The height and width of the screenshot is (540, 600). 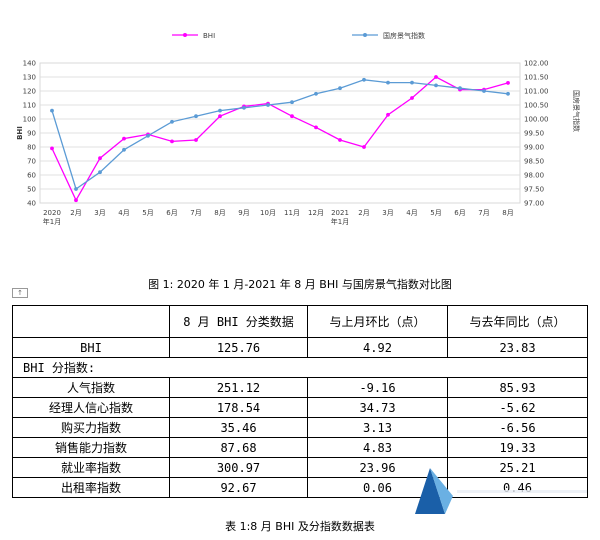 I want to click on right-y-axis-label: 国房景气指数, so click(x=576, y=111).